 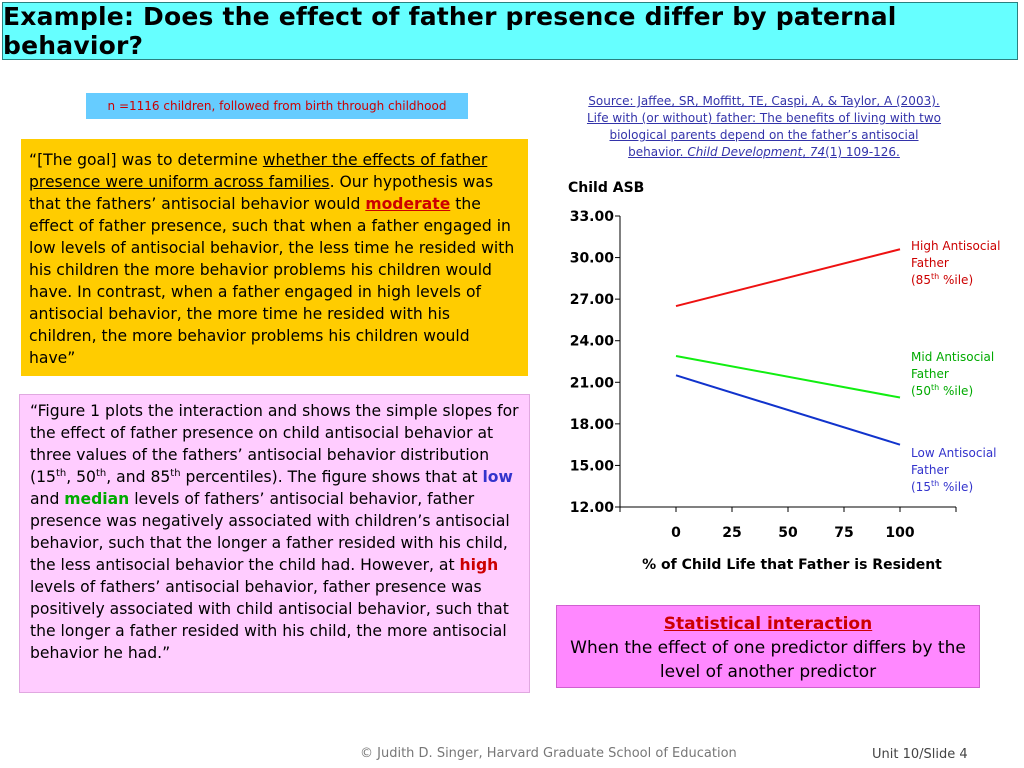 I want to click on y-tick-label: 30.00, so click(x=592, y=259).